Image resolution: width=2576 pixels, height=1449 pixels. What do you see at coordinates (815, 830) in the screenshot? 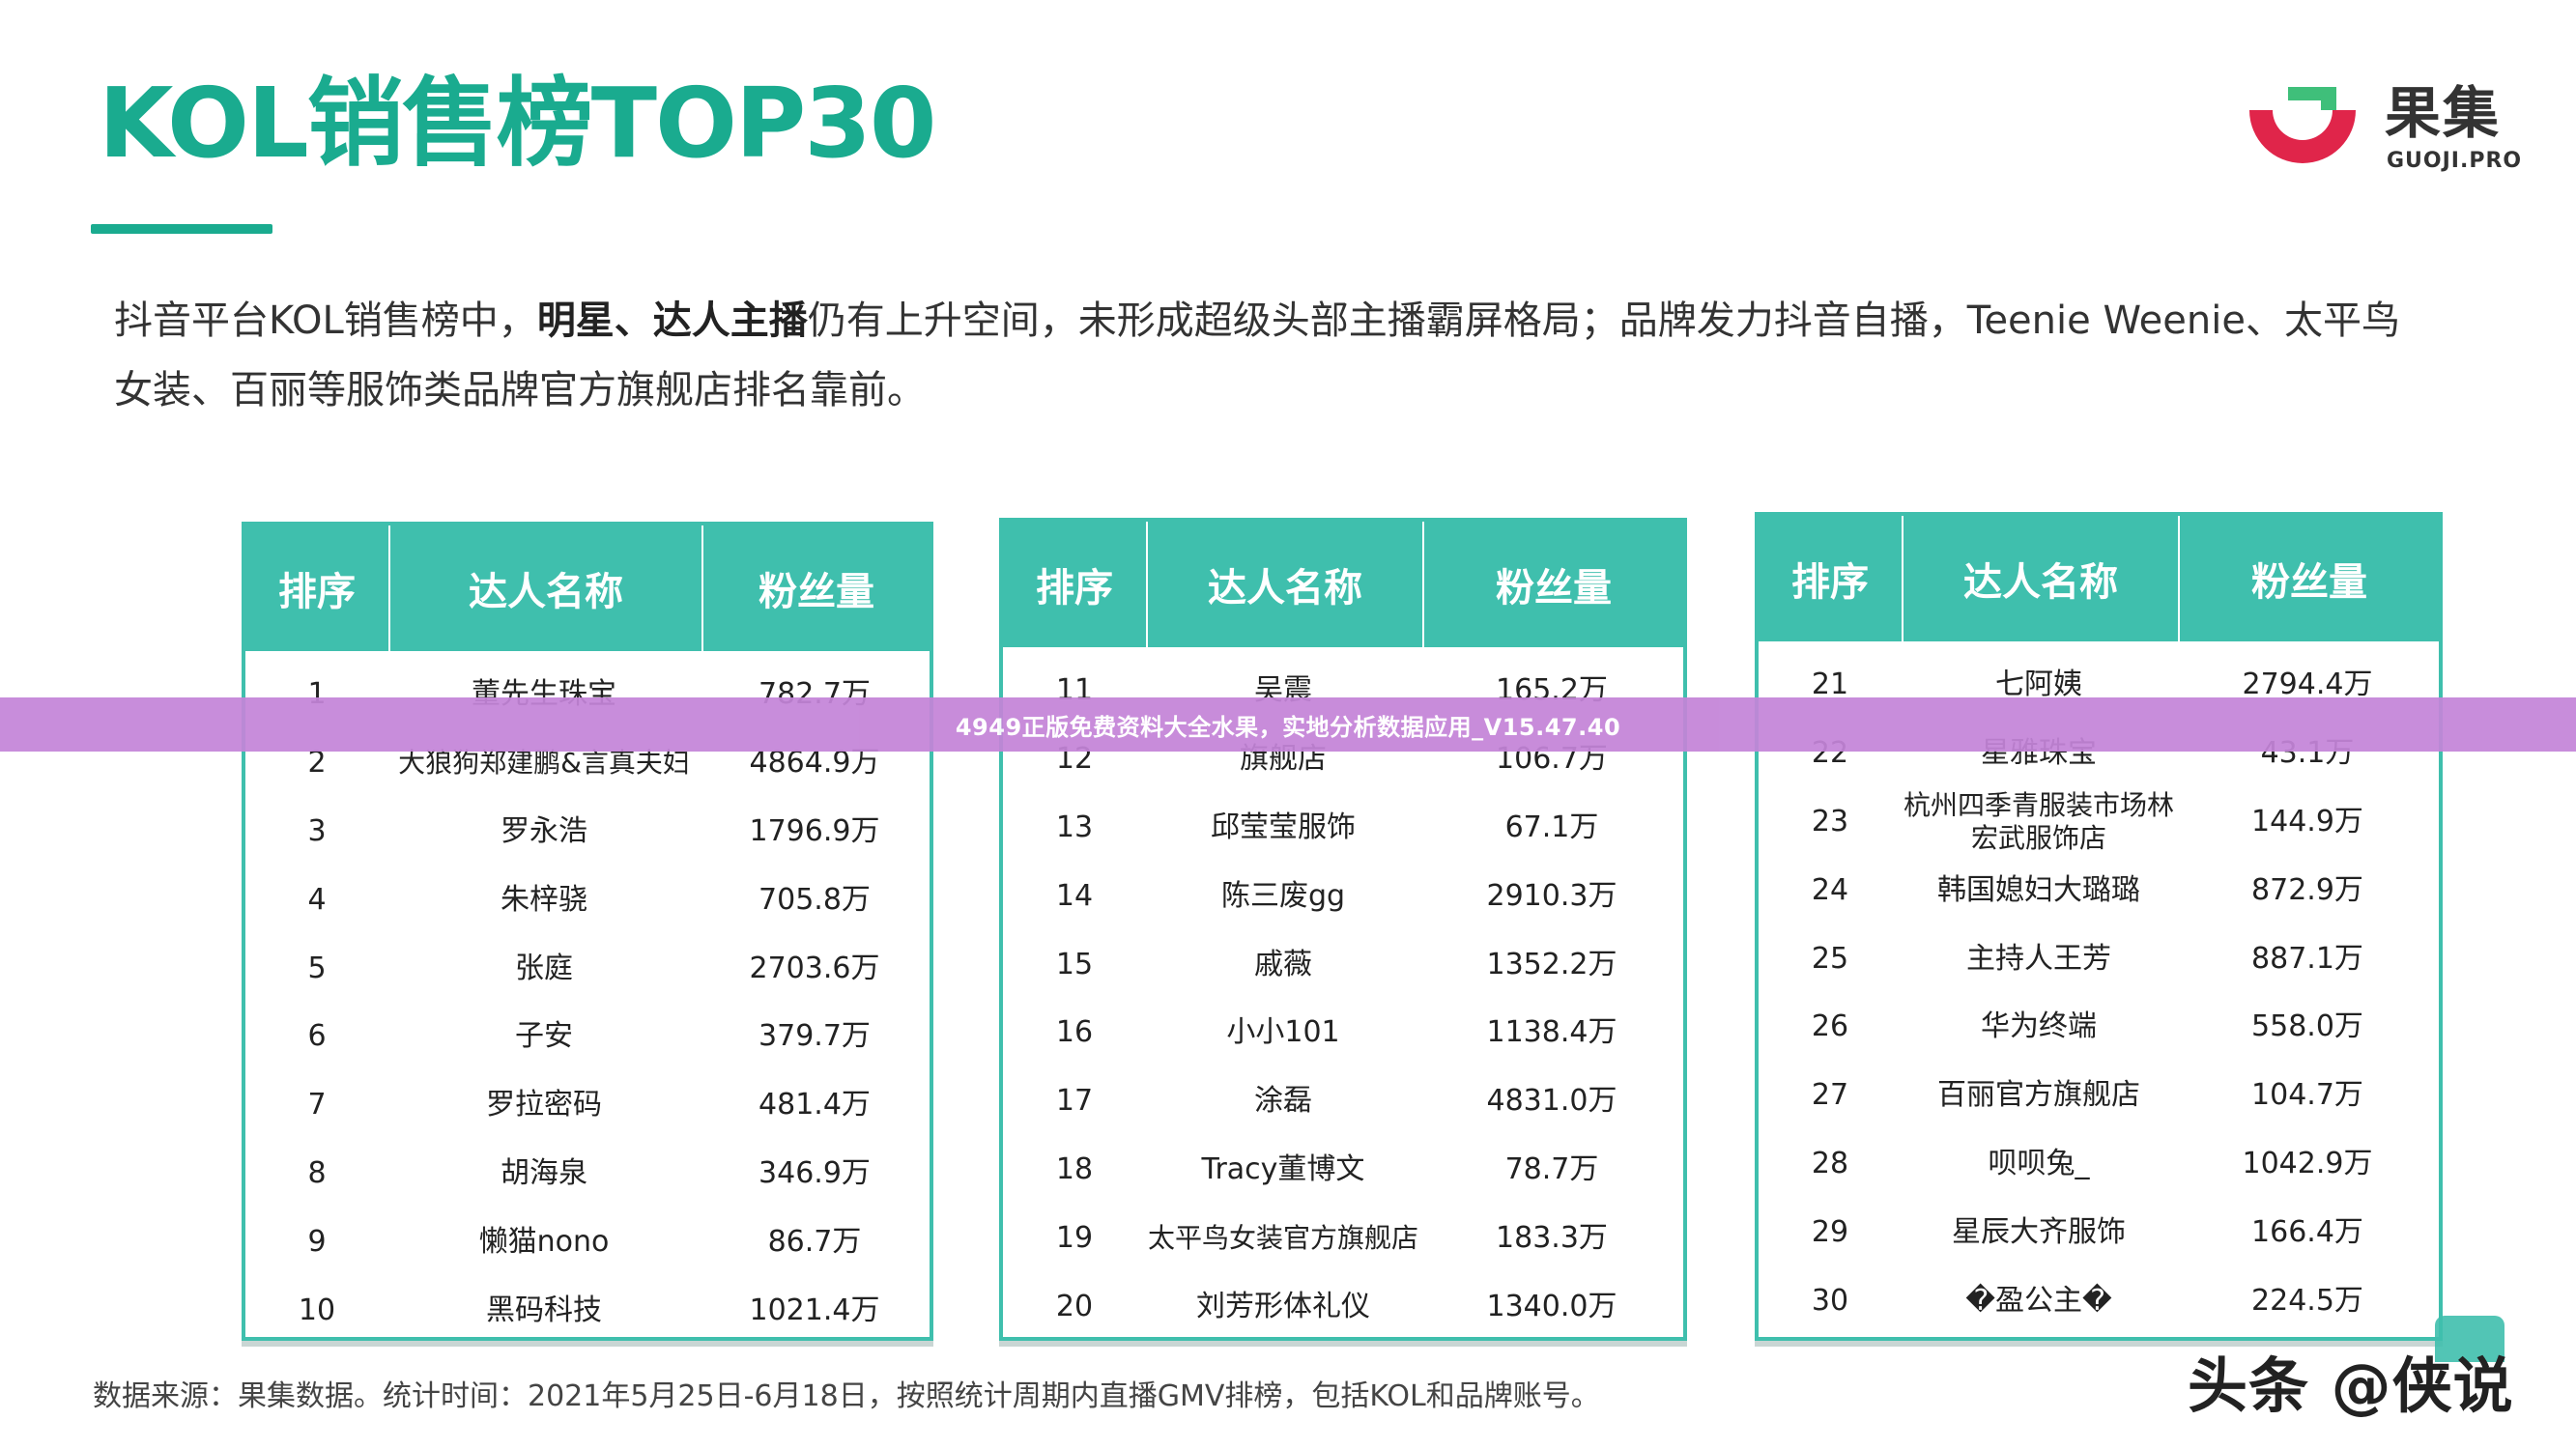
I see `cell-fans: 1796.9万` at bounding box center [815, 830].